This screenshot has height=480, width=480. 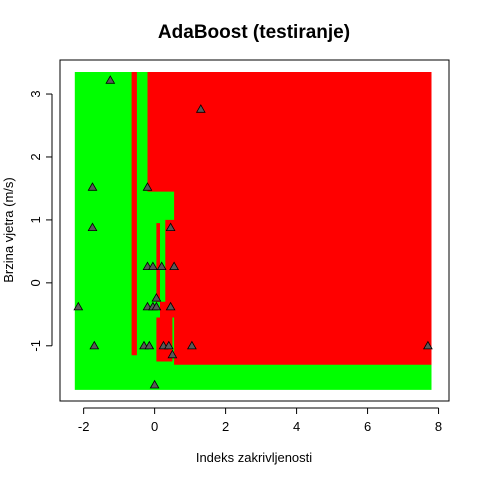 What do you see at coordinates (35, 93) in the screenshot?
I see `y-tick-label: 3` at bounding box center [35, 93].